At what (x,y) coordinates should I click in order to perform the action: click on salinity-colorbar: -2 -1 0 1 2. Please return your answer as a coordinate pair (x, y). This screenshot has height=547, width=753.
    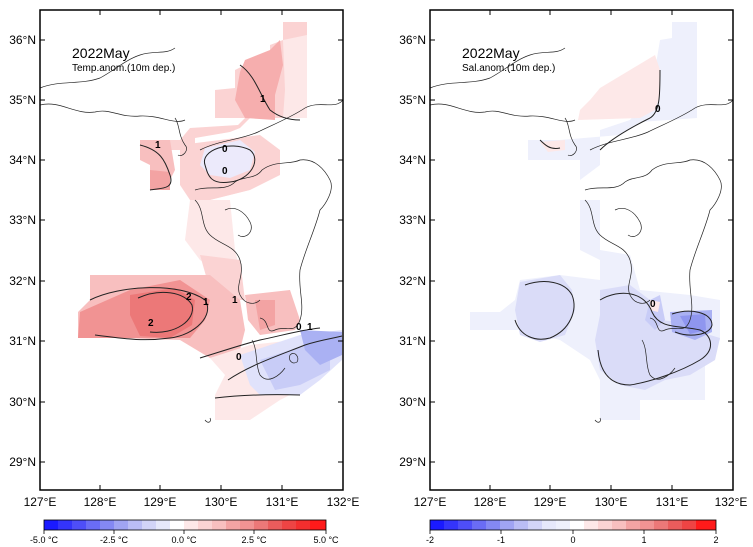
    Looking at the image, I should click on (572, 532).